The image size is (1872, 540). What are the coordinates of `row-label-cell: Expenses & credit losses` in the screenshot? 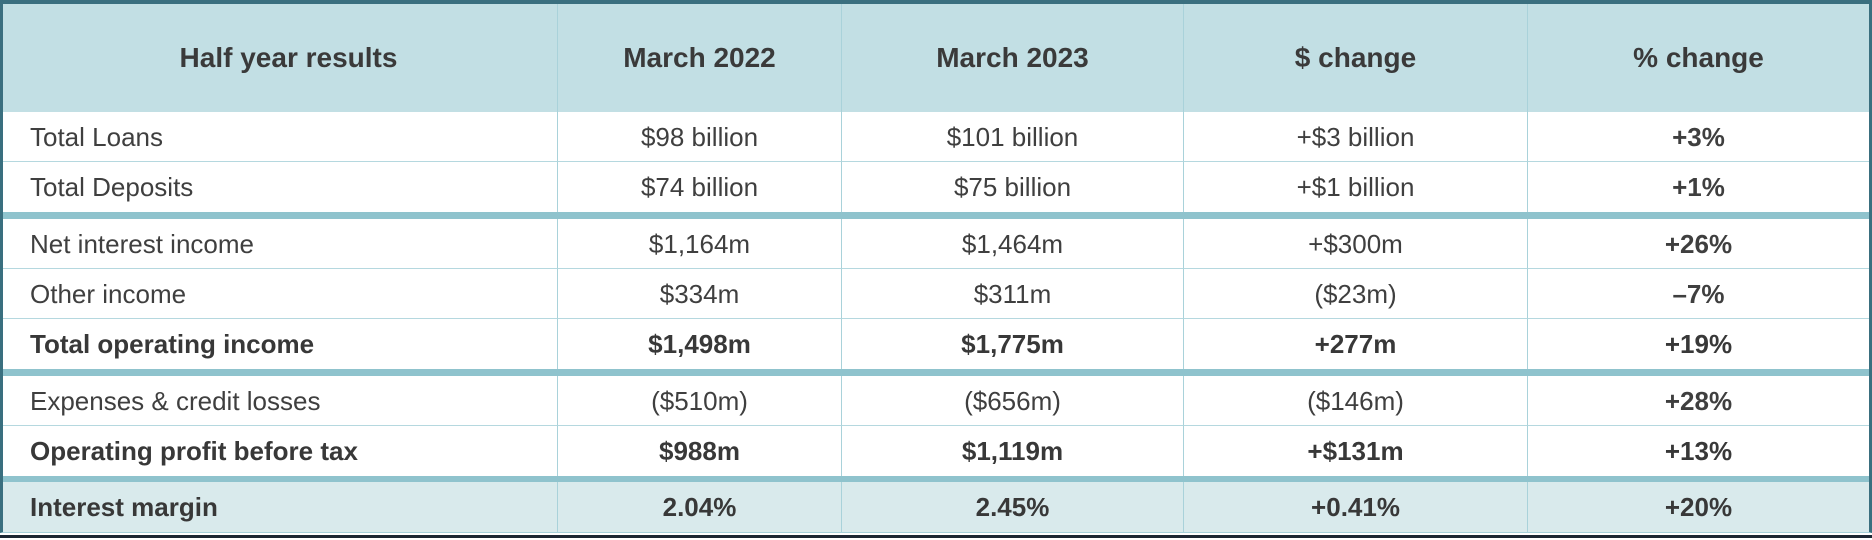 It's located at (280, 401).